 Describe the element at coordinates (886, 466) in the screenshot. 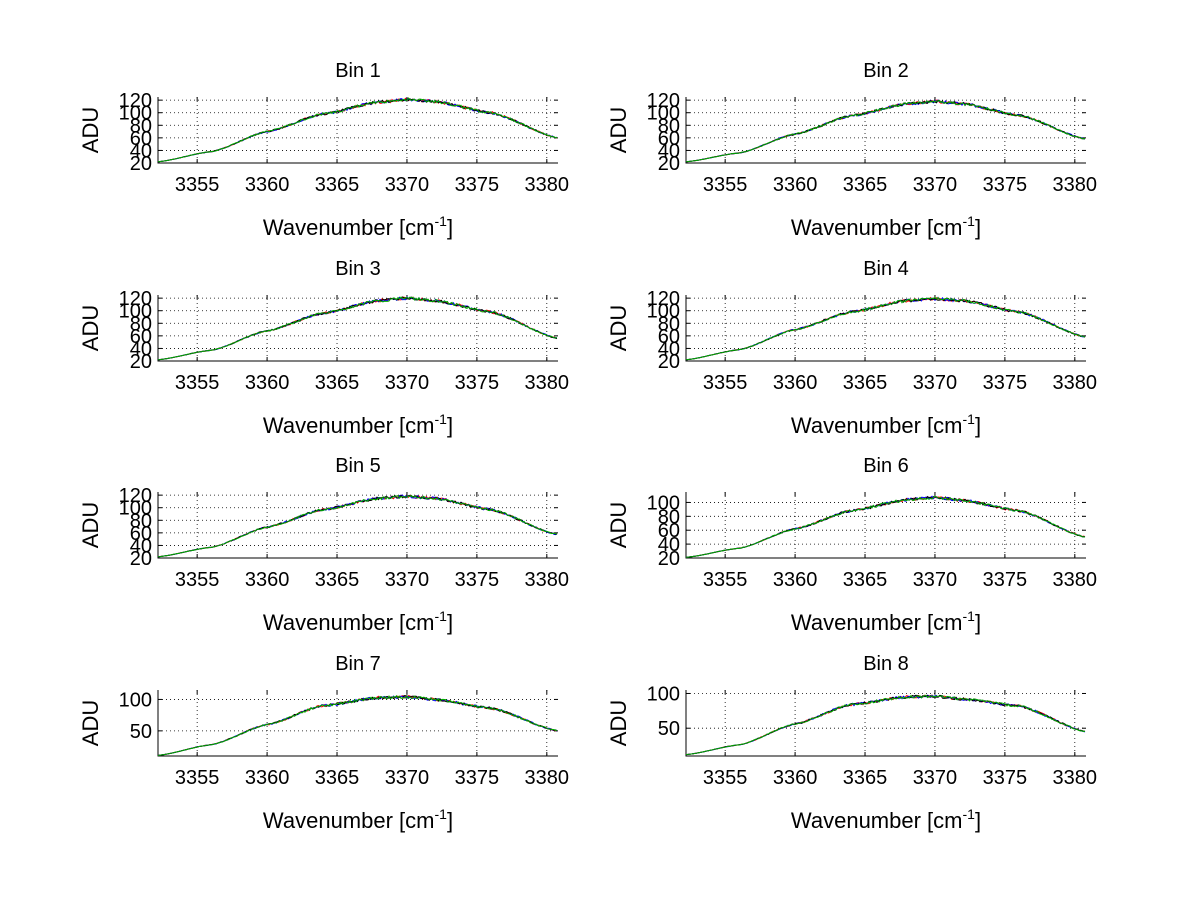

I see `subplot-title: Bin 6` at that location.